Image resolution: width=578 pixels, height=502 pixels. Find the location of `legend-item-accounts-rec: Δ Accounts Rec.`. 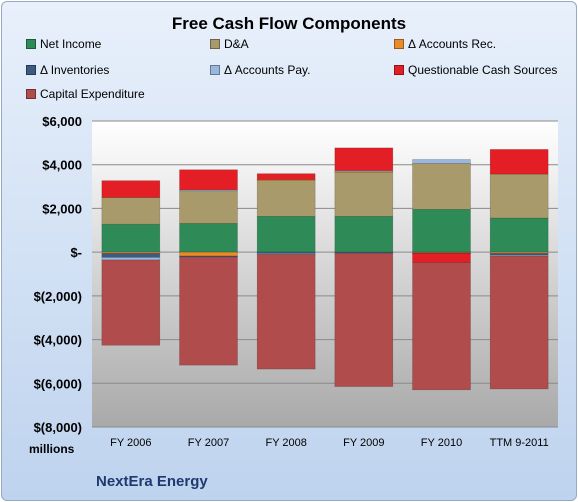

legend-item-accounts-rec: Δ Accounts Rec. is located at coordinates (445, 44).